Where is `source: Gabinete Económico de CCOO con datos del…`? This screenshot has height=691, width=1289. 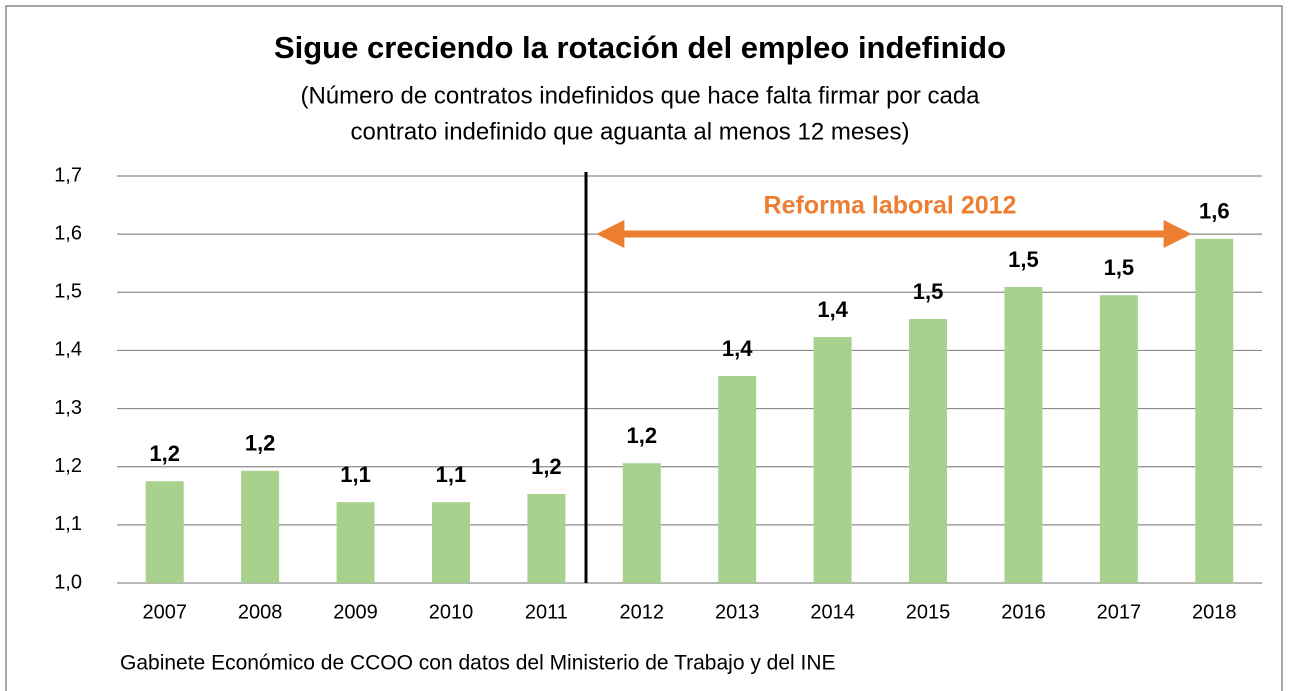 source: Gabinete Económico de CCOO con datos del… is located at coordinates (478, 663).